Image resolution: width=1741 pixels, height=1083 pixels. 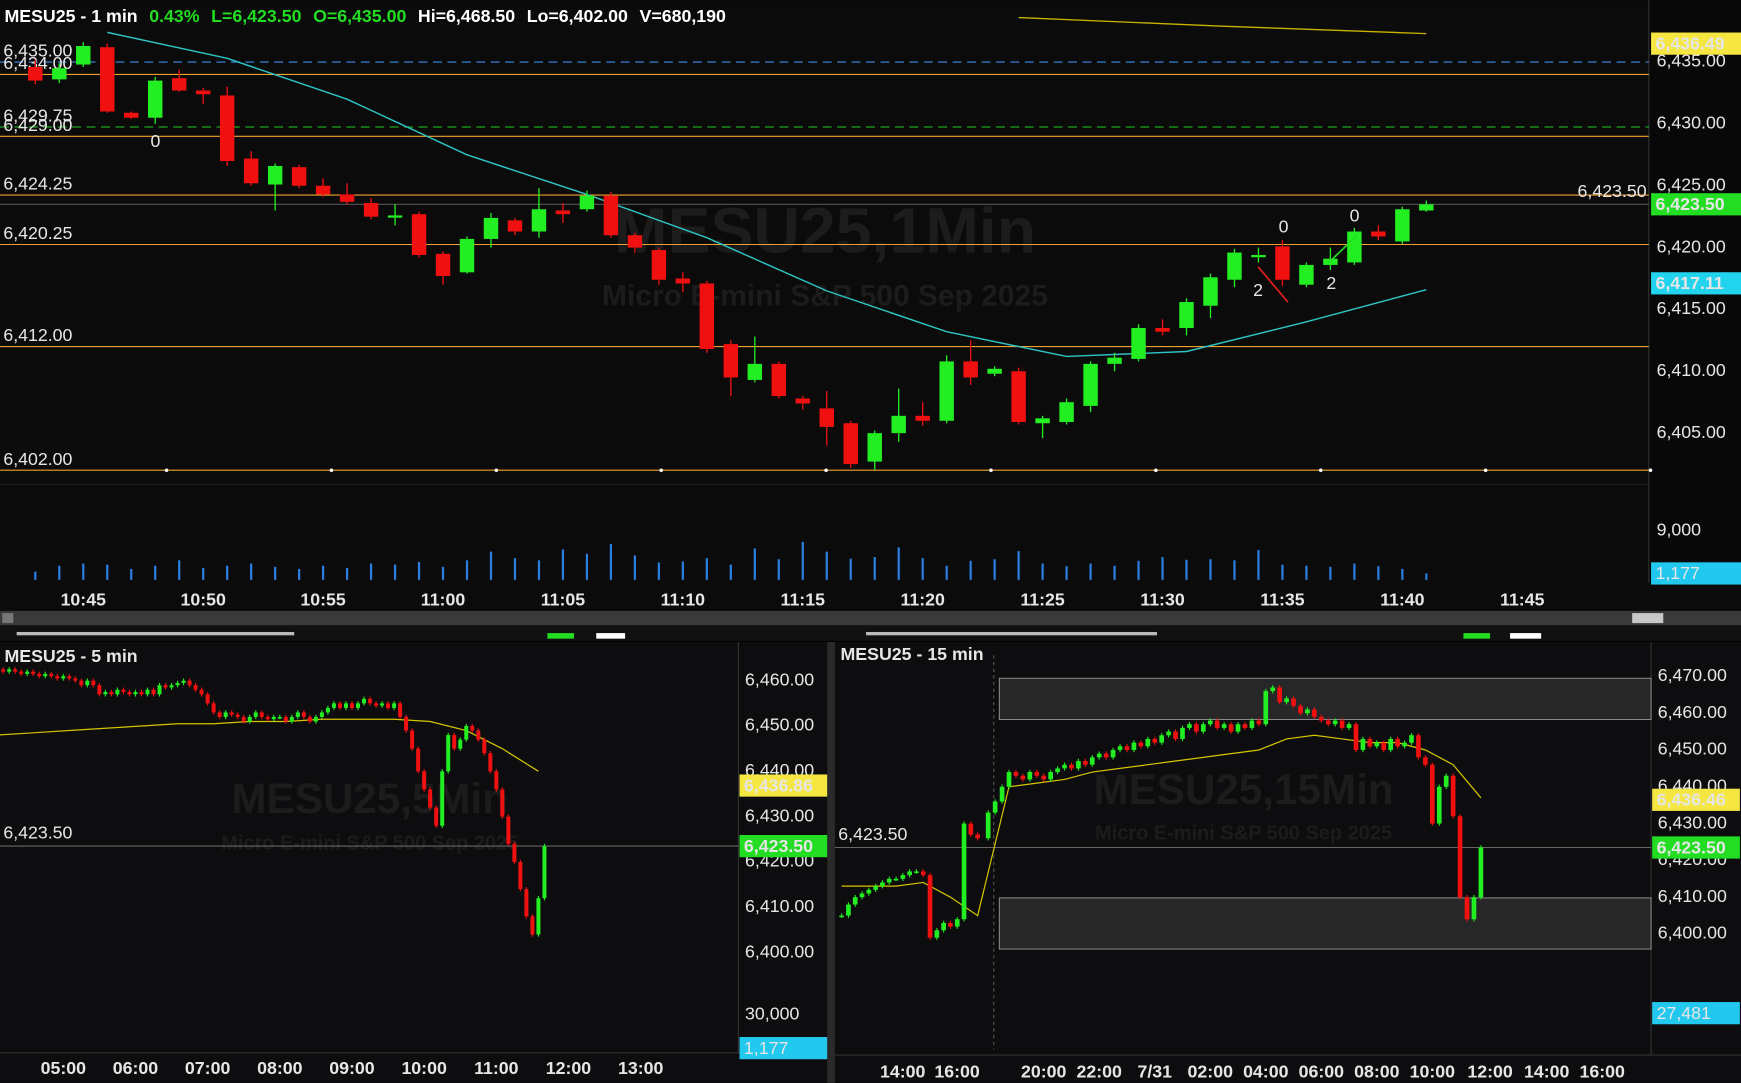 What do you see at coordinates (64, 1068) in the screenshot?
I see `x-tick-label: 05:00` at bounding box center [64, 1068].